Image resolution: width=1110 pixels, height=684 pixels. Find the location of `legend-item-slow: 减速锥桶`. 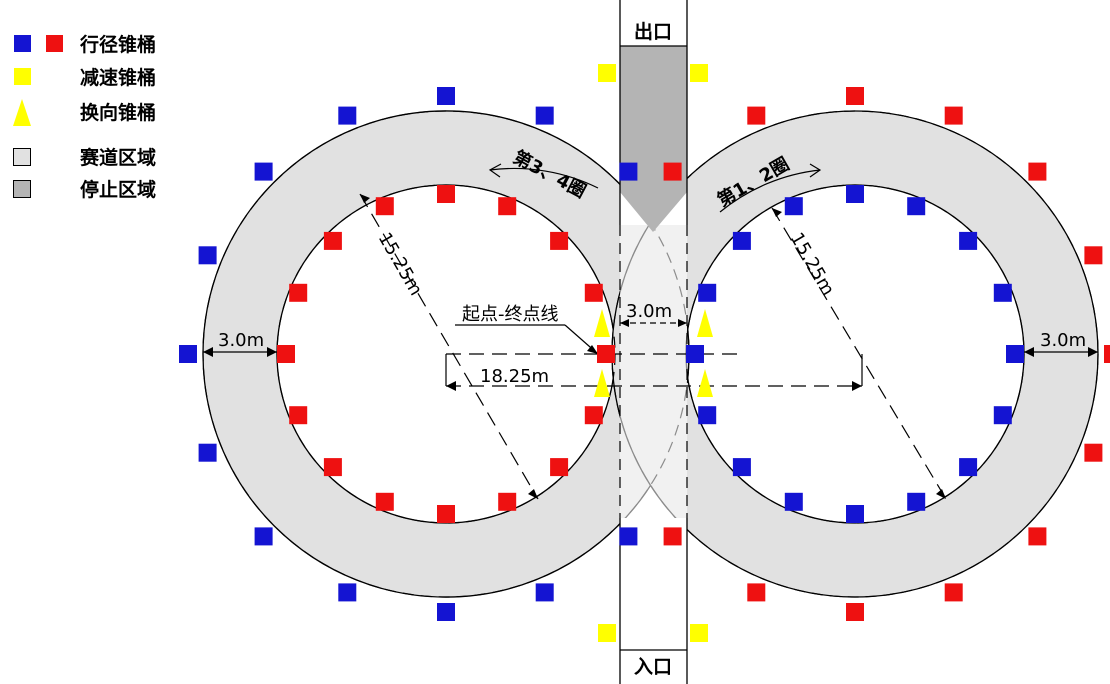

legend-item-slow: 减速锥桶 is located at coordinates (85, 77).